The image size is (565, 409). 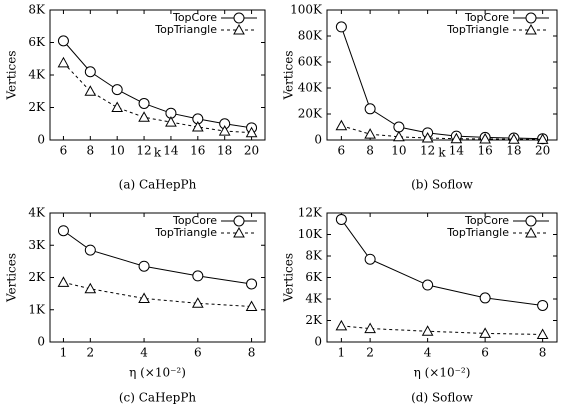 What do you see at coordinates (310, 114) in the screenshot?
I see `y-tick-label: 20K` at bounding box center [310, 114].